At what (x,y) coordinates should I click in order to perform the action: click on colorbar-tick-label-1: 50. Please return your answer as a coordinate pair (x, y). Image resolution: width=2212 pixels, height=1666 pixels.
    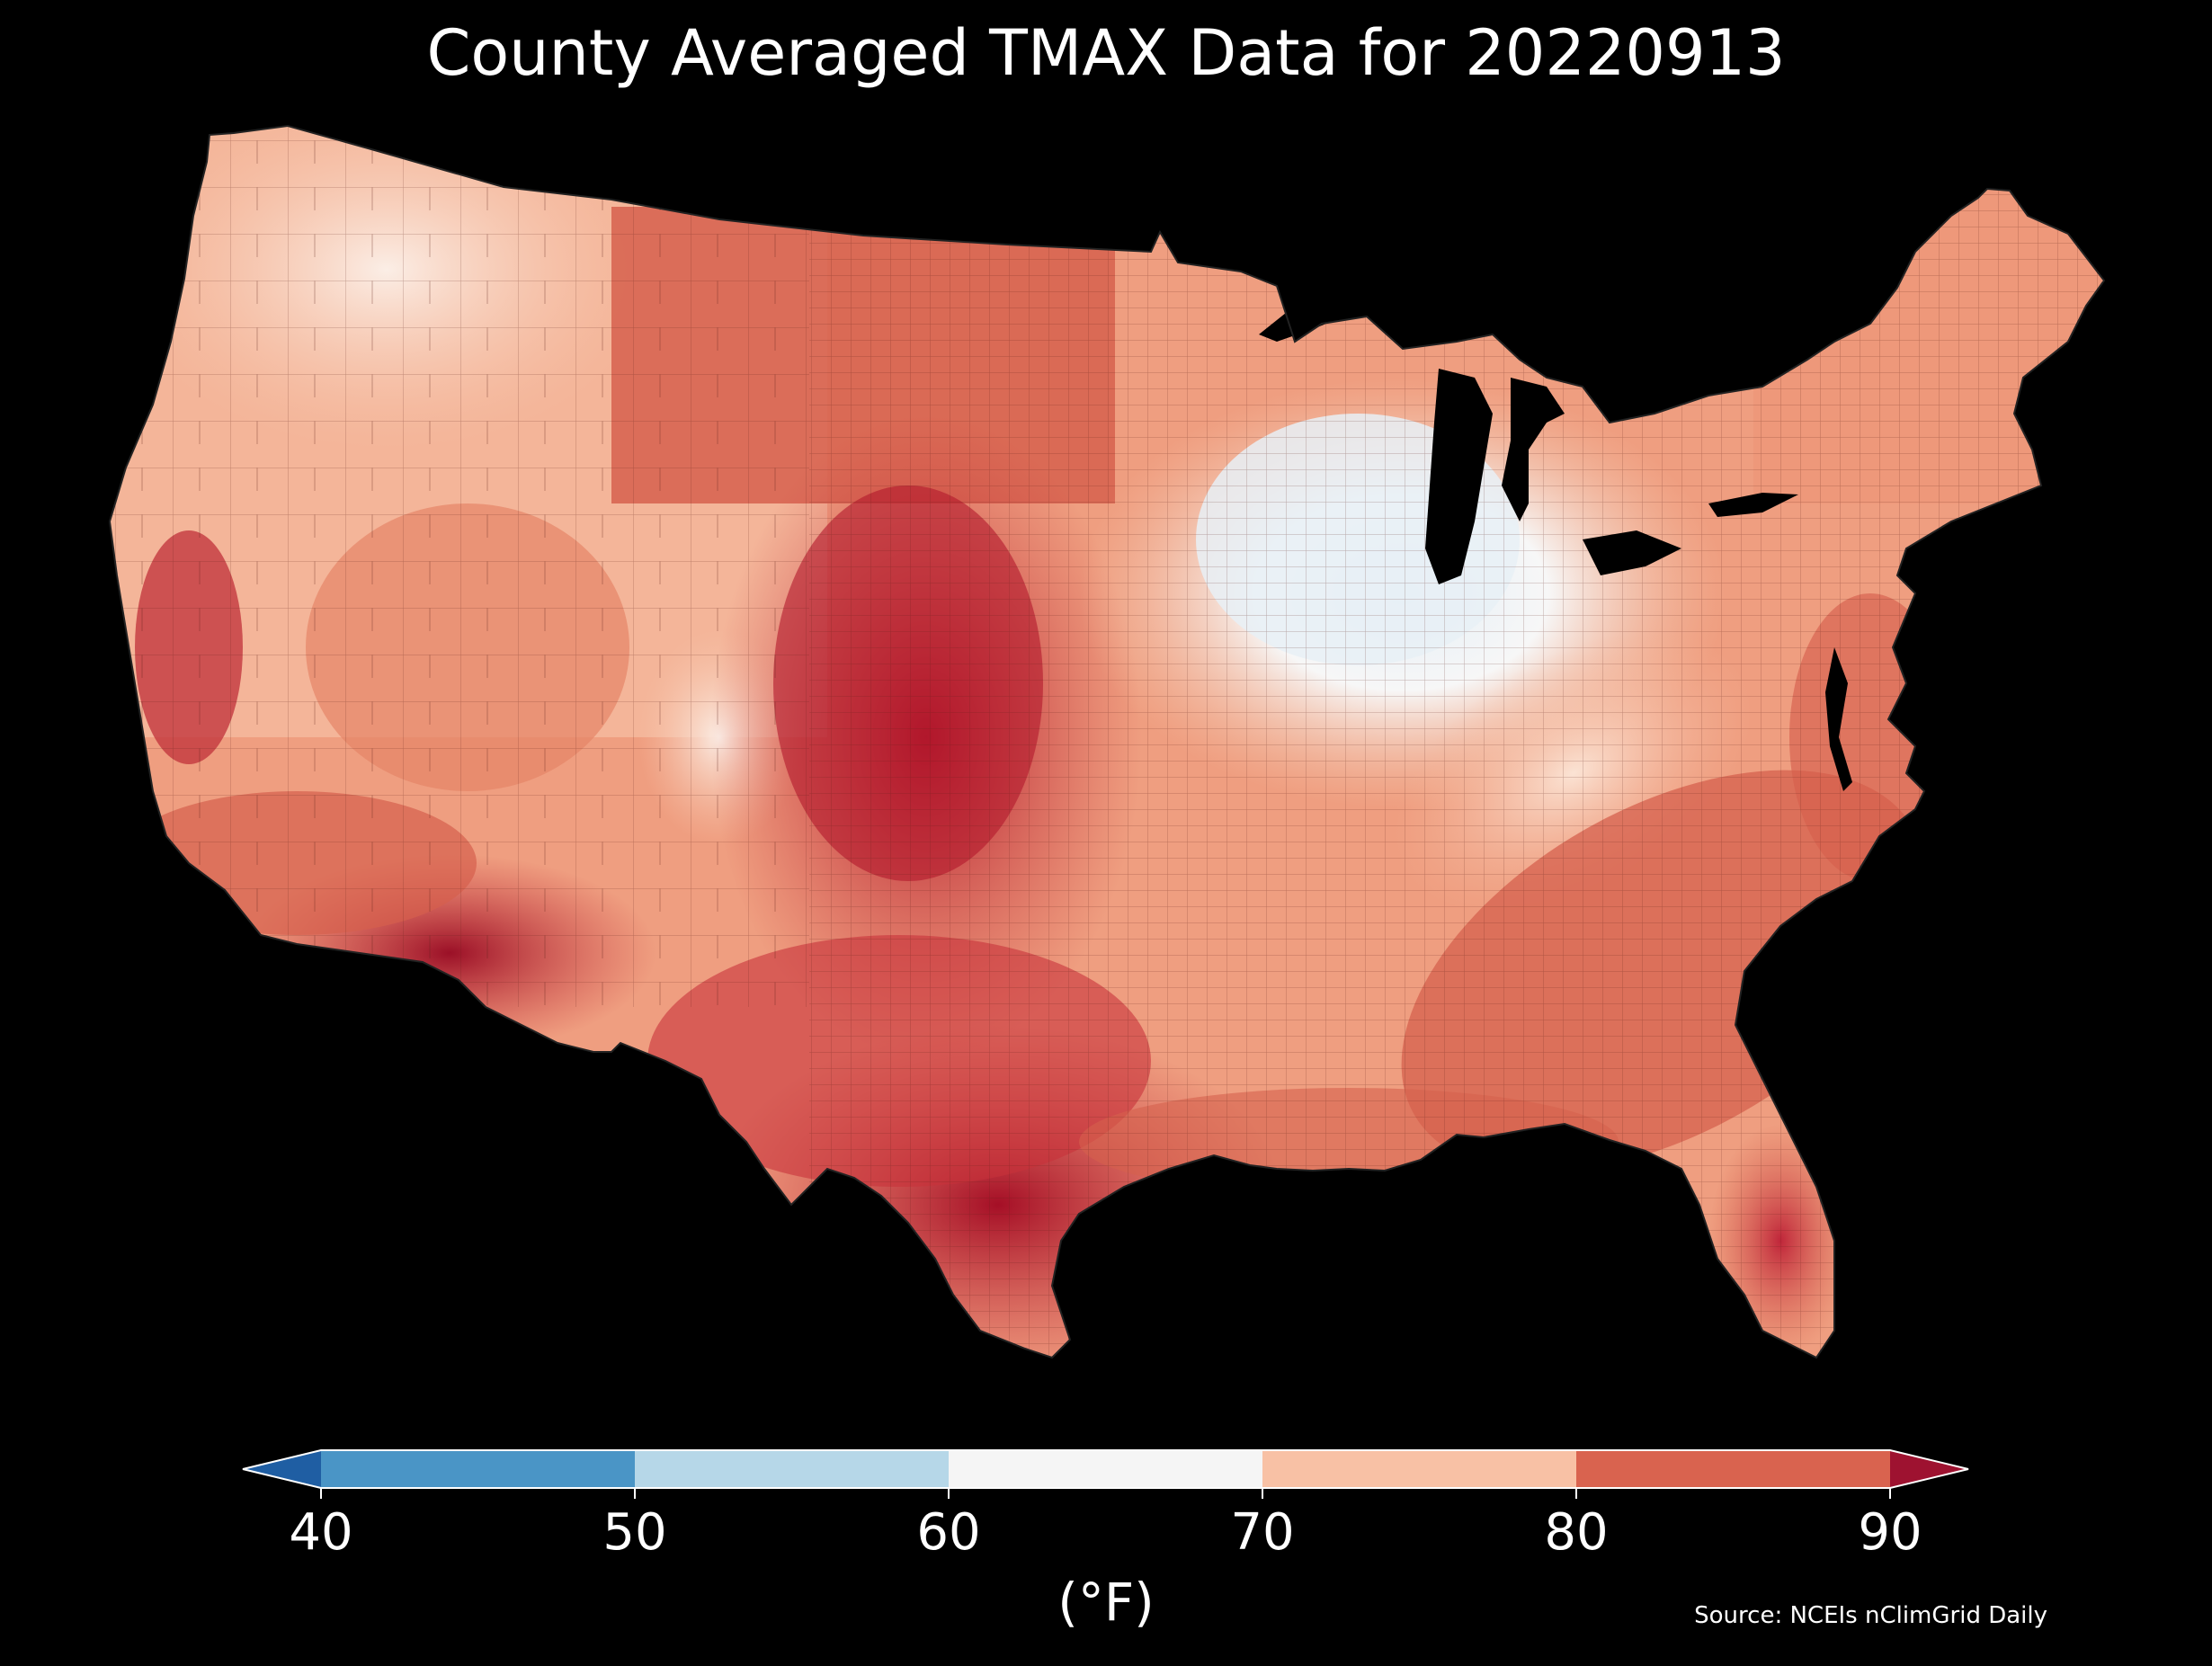
    Looking at the image, I should click on (634, 1532).